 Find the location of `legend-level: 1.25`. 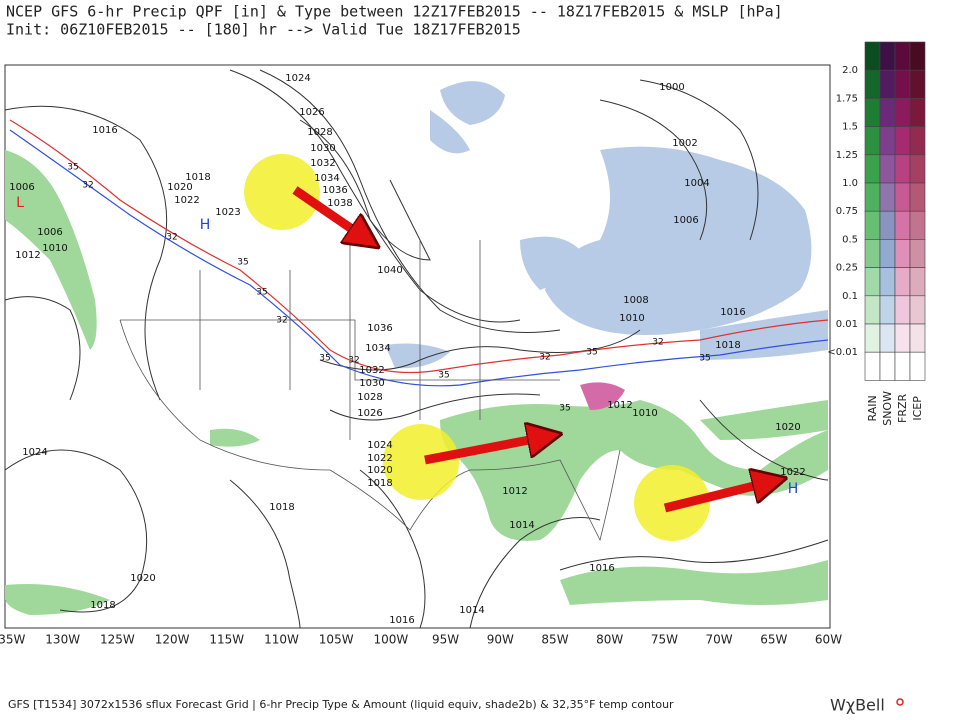

legend-level: 1.25 is located at coordinates (847, 155).